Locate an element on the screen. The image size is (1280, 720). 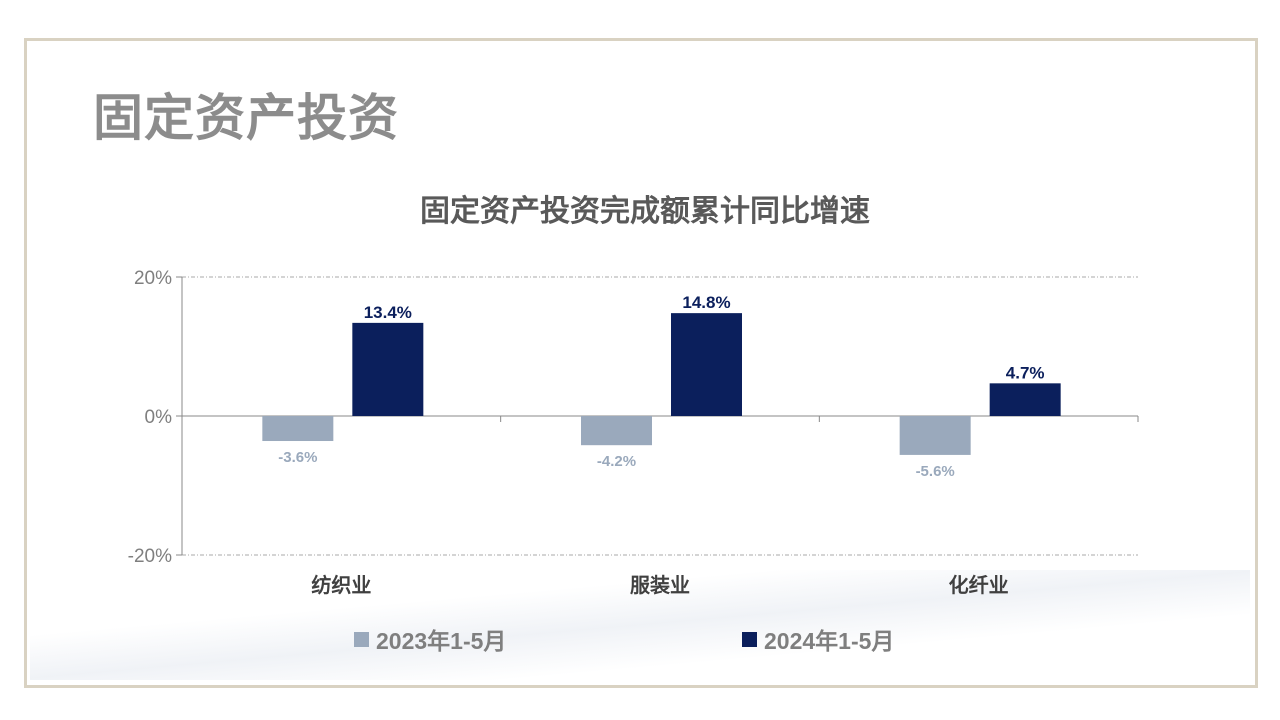
y-tick-label: 0% is located at coordinates (159, 417).